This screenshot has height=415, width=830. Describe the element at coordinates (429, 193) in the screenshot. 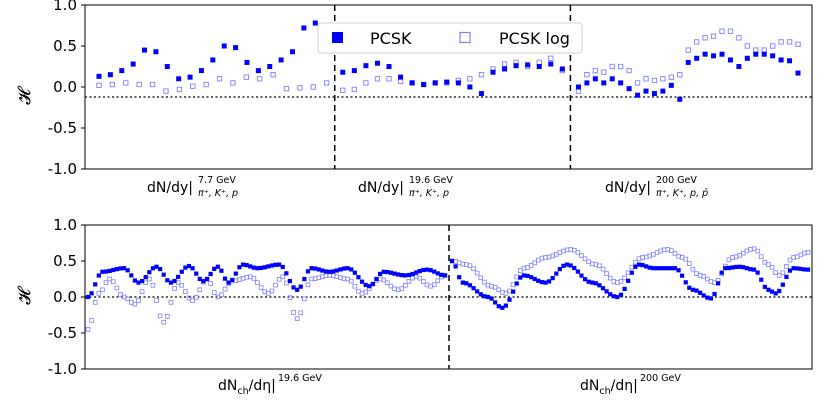

I see `top-group-2-sub: π⁺, K⁺, p` at that location.